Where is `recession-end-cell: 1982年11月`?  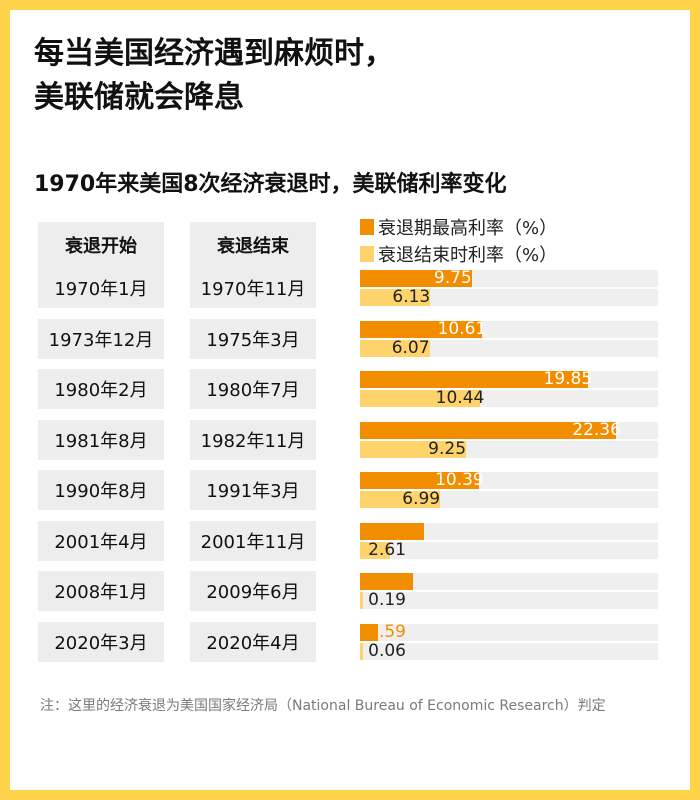
recession-end-cell: 1982年11月 is located at coordinates (253, 439).